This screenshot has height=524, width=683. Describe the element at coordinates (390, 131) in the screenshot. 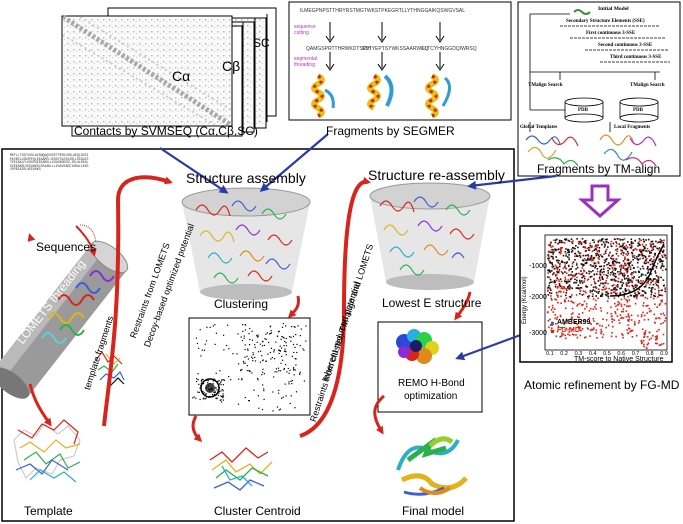

I see `segmer-label: Fragments by SEGMER` at that location.